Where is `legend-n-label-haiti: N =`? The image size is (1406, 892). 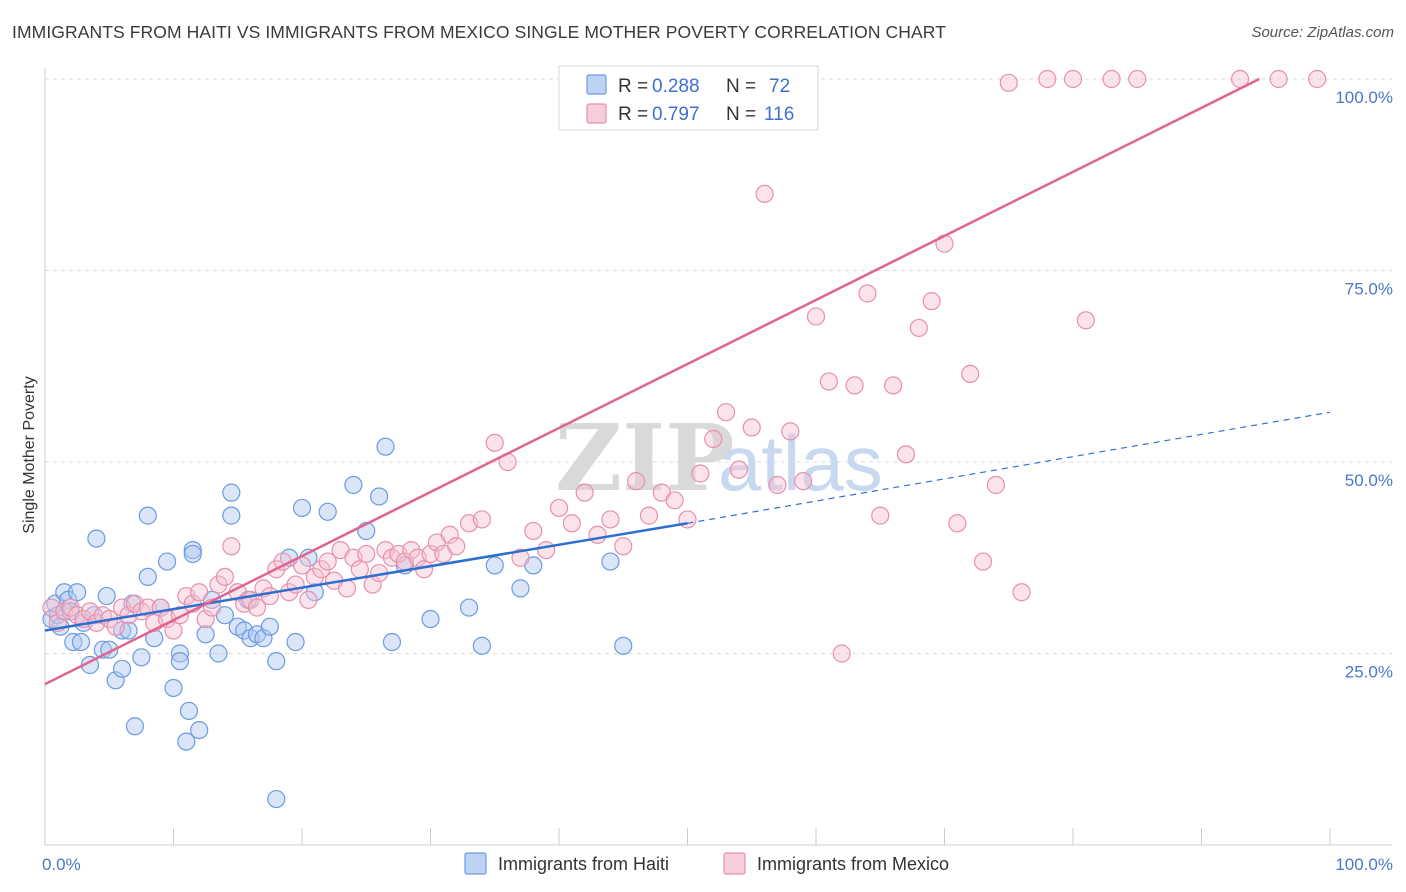 legend-n-label-haiti: N = is located at coordinates (741, 86).